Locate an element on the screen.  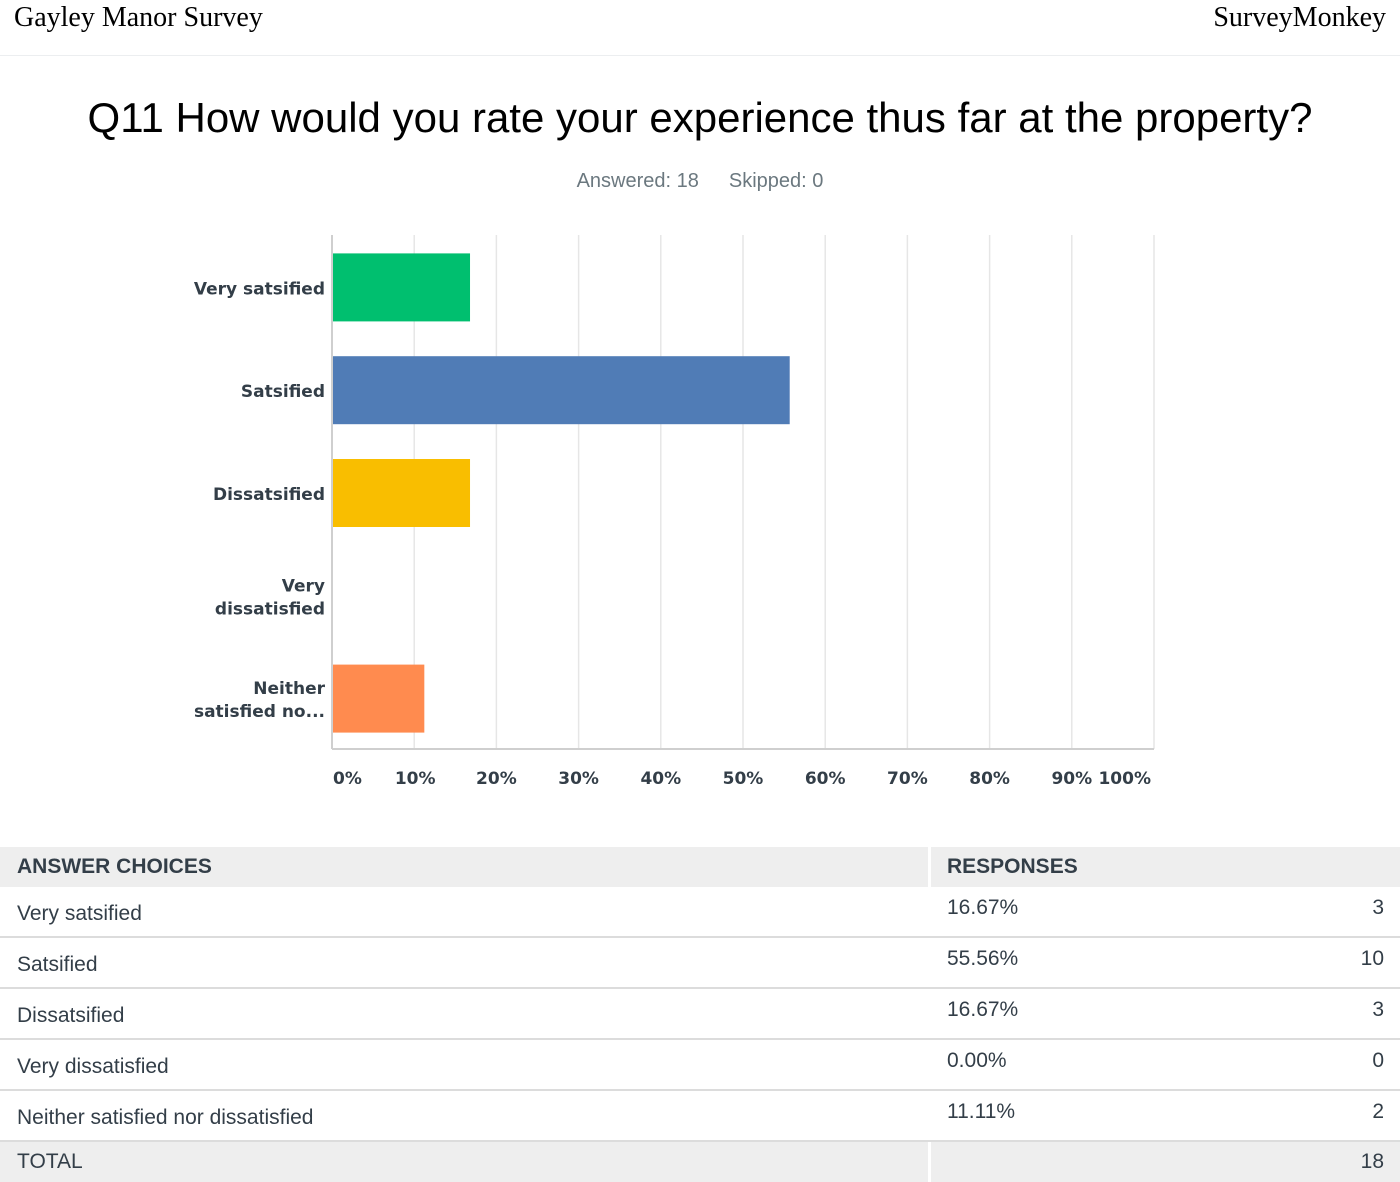
header-divider is located at coordinates (700, 55).